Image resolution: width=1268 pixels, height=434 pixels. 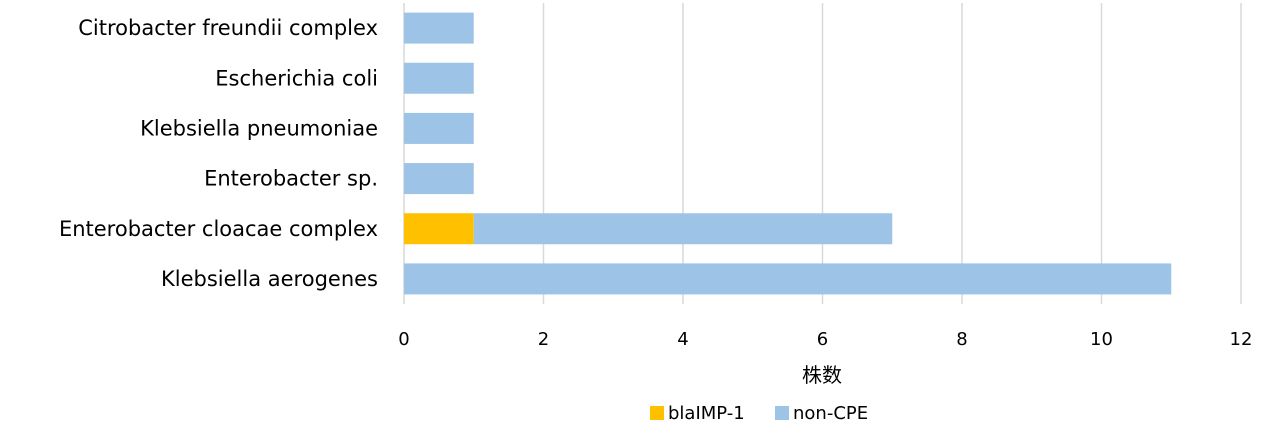 What do you see at coordinates (1241, 339) in the screenshot?
I see `x-tick-label: 12` at bounding box center [1241, 339].